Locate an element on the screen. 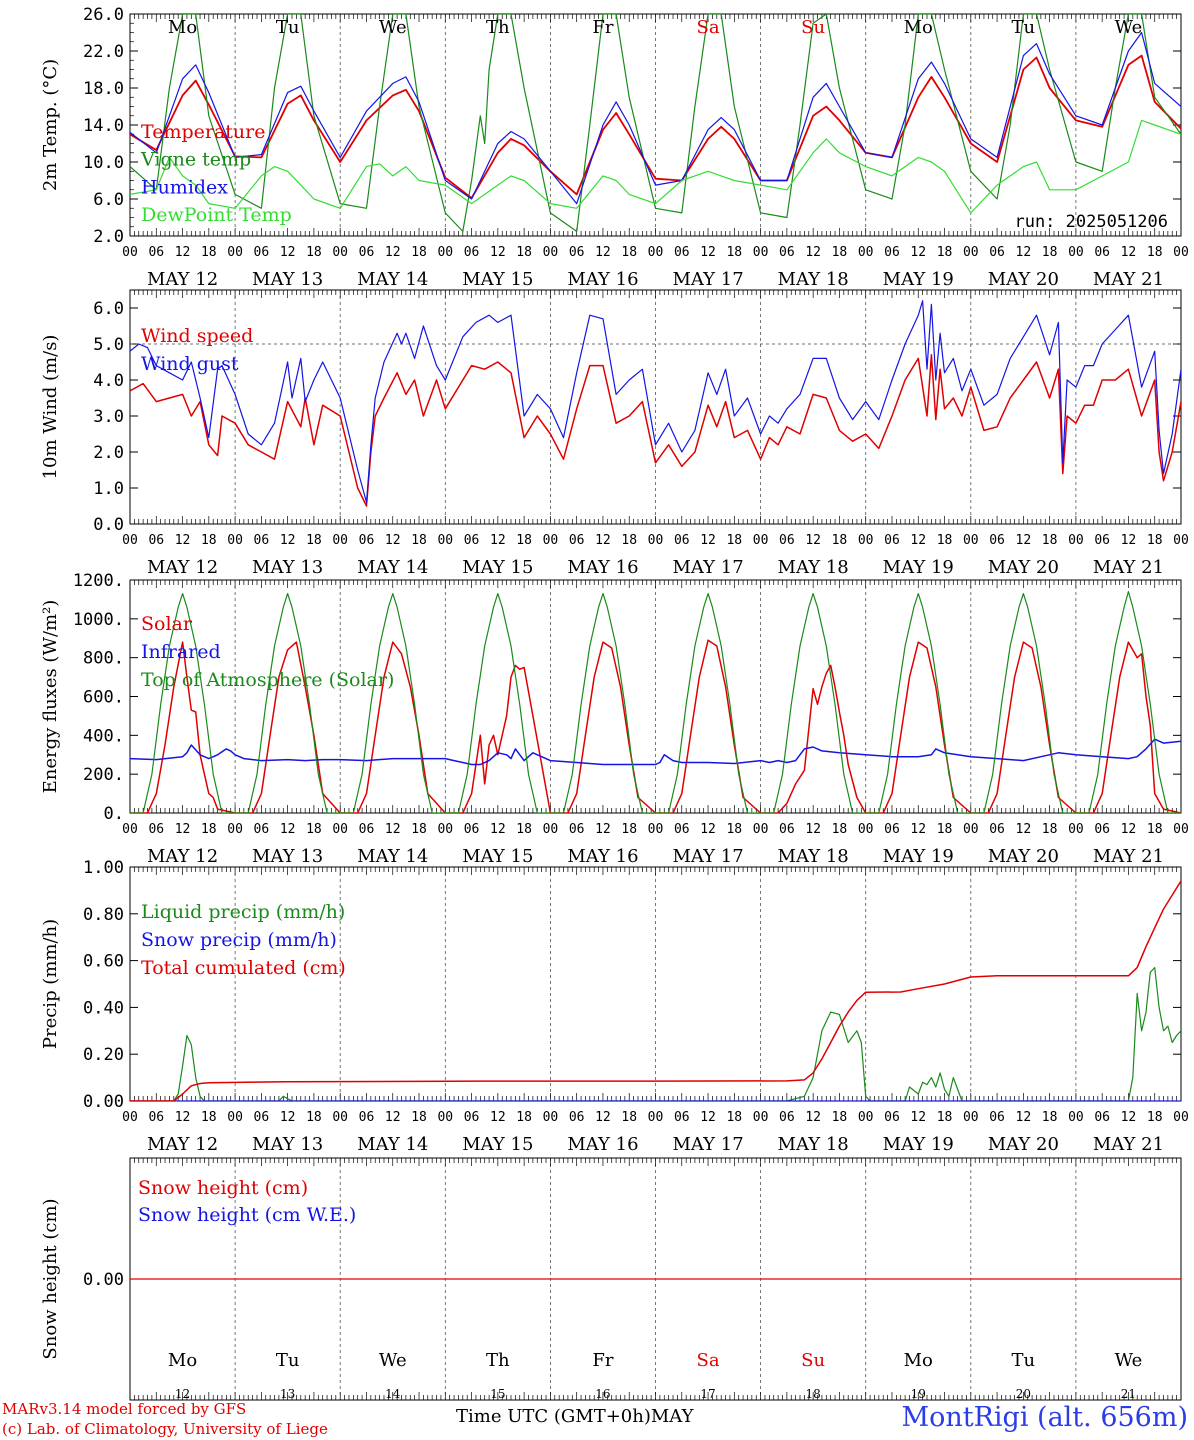 Image resolution: width=1194 pixels, height=1440 pixels. legend-entry: Top of Atmosphere (Solar) is located at coordinates (267, 680).